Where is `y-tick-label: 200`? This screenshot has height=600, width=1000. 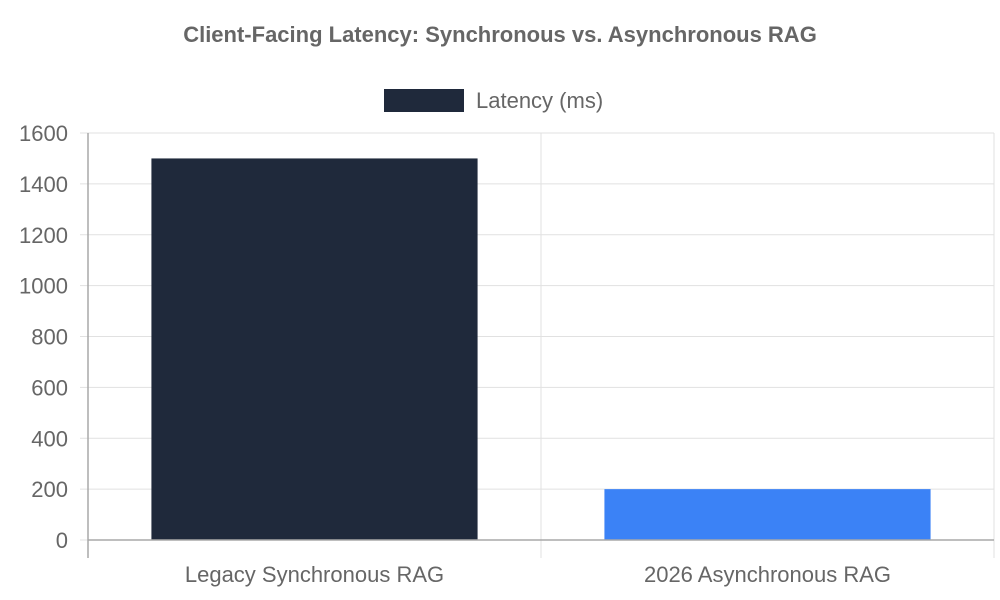 y-tick-label: 200 is located at coordinates (49, 489).